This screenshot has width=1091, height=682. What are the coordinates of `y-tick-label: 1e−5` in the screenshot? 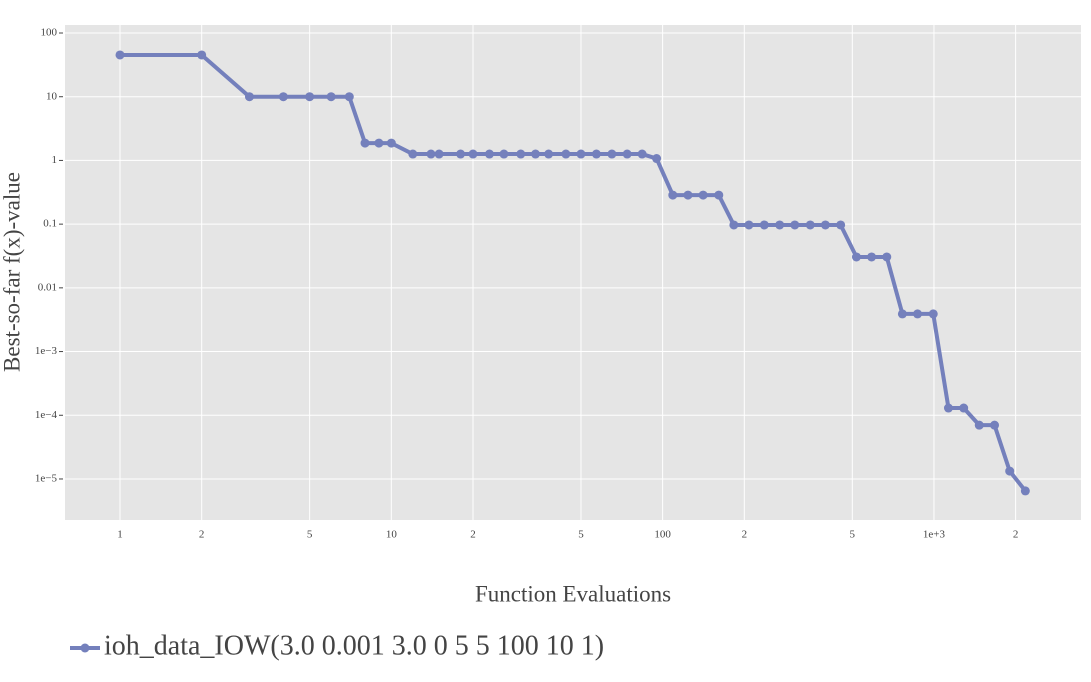 It's located at (46, 479).